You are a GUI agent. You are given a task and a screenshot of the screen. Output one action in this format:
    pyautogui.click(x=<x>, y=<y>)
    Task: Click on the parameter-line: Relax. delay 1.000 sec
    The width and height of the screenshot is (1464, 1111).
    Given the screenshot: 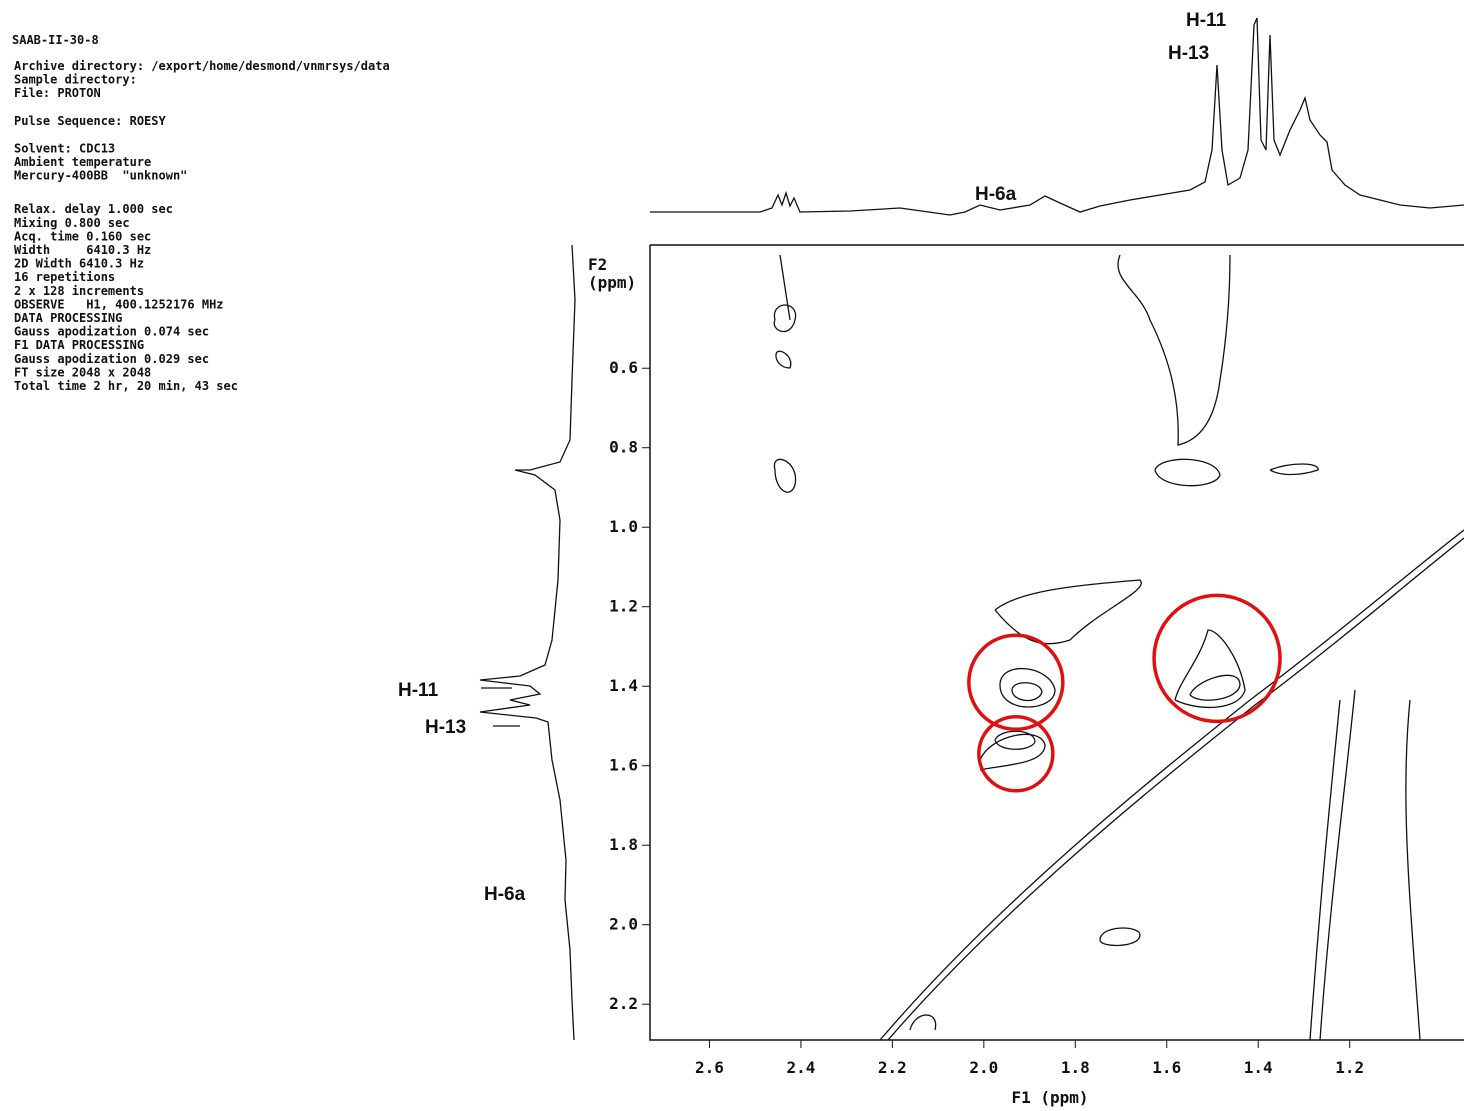 What is the action you would take?
    pyautogui.click(x=93, y=209)
    